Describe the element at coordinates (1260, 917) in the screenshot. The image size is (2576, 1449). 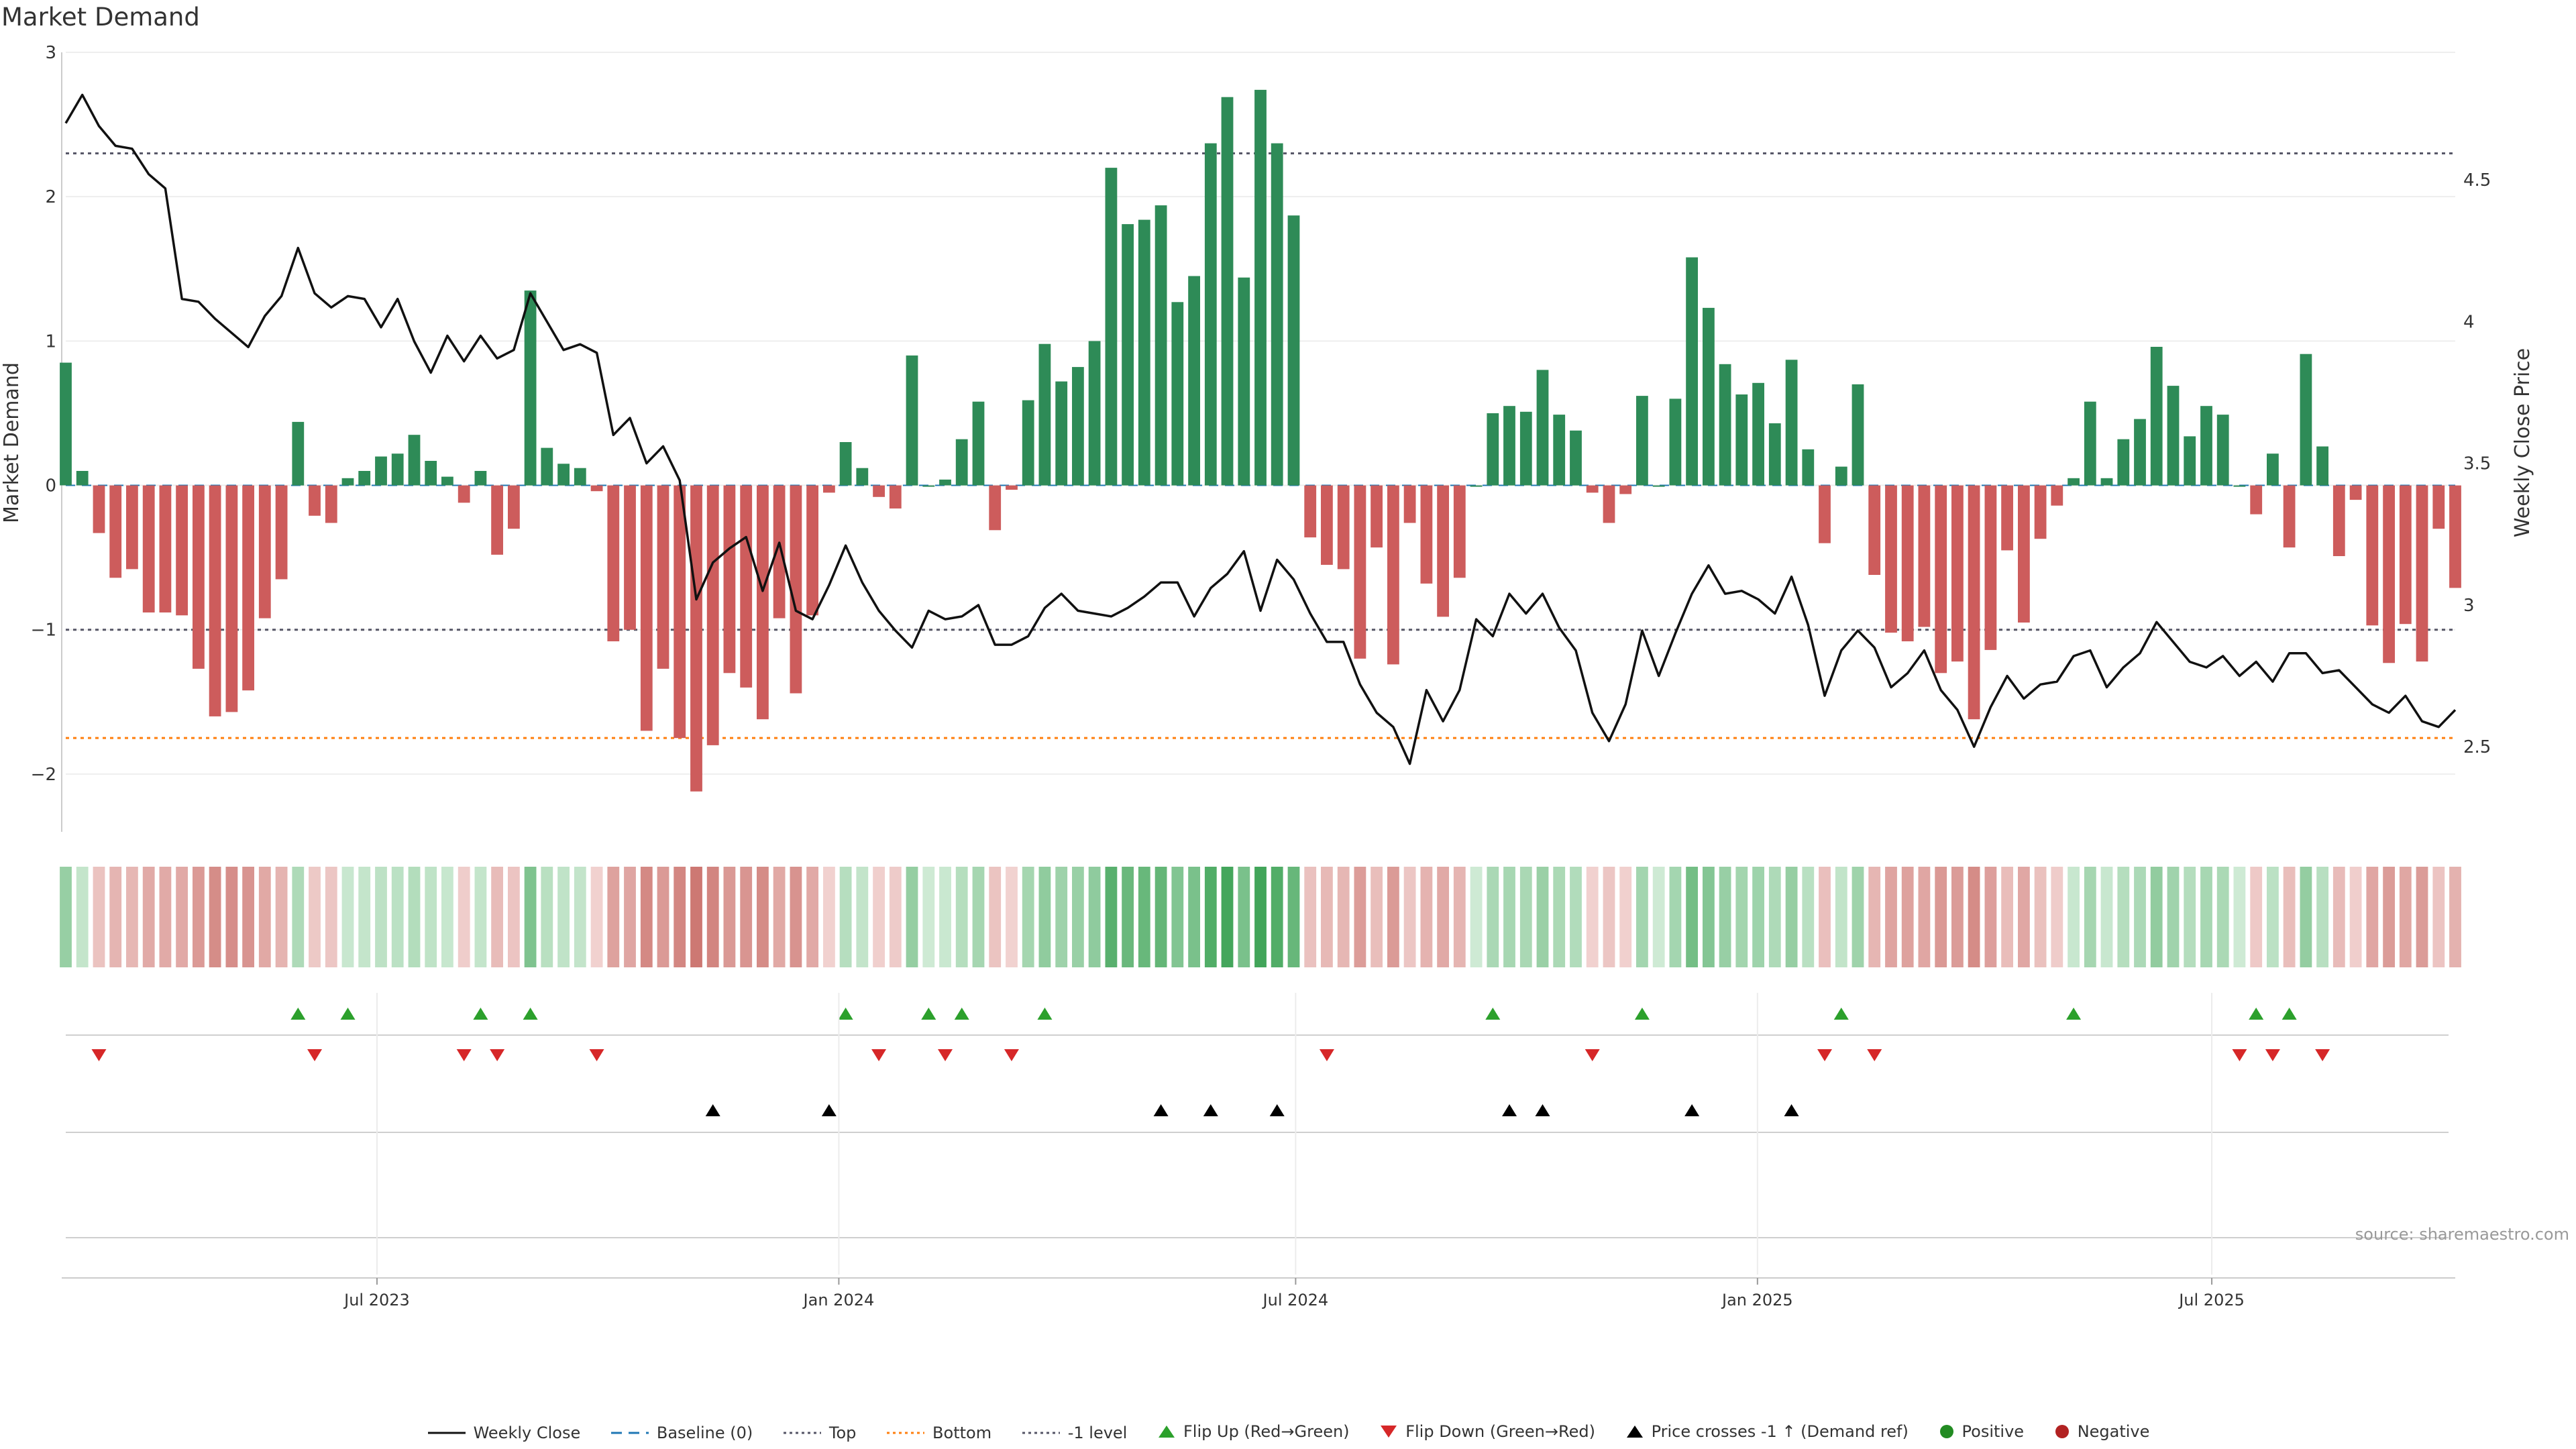
I see `demand-heat-strip` at that location.